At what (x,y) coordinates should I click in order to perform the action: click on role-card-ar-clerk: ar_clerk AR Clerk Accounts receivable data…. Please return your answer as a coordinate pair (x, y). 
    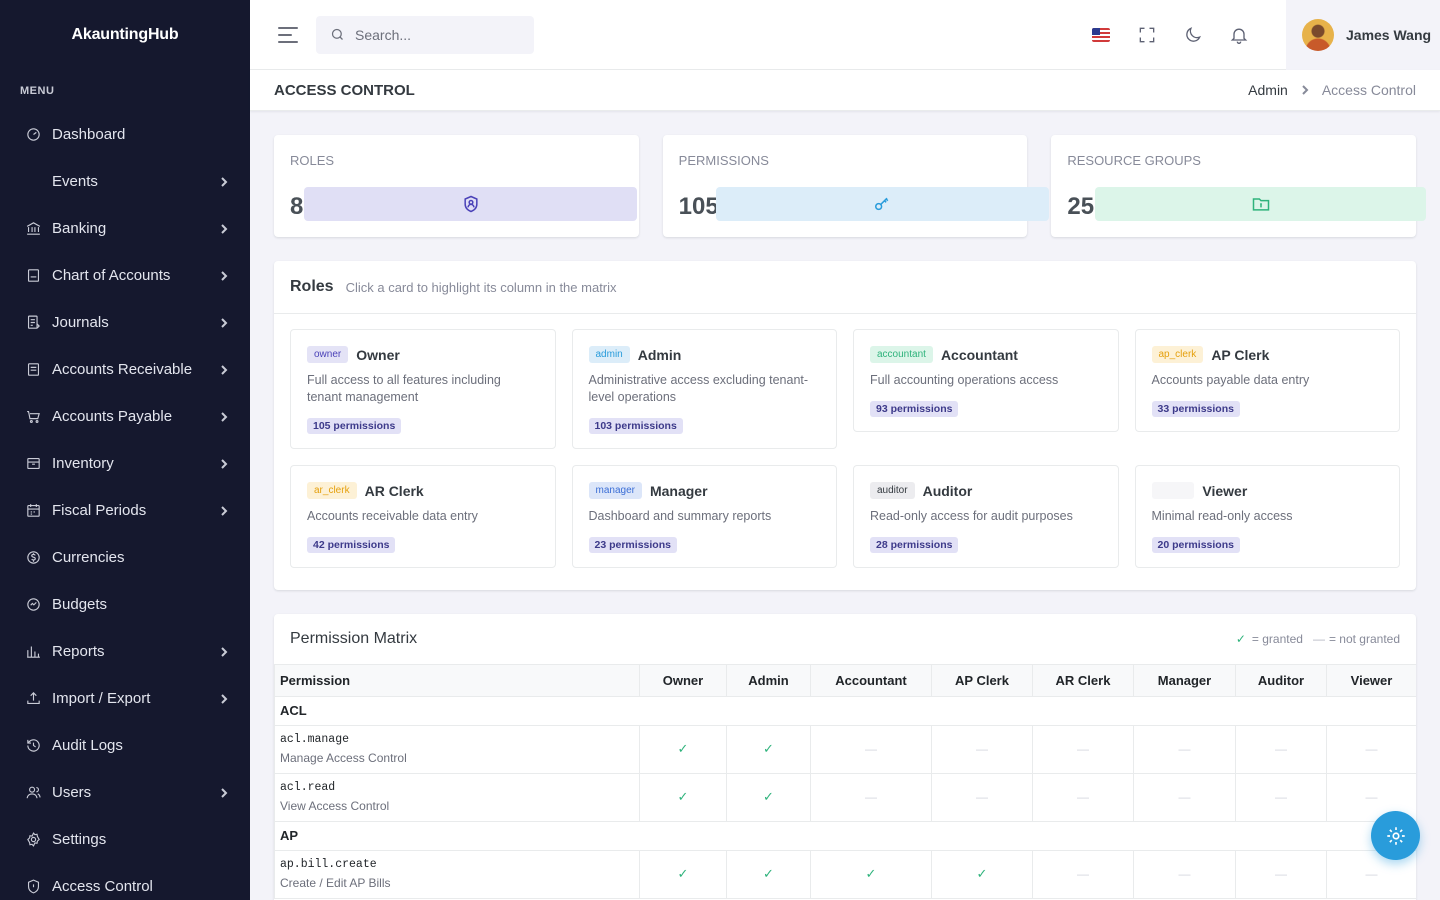
    Looking at the image, I should click on (423, 516).